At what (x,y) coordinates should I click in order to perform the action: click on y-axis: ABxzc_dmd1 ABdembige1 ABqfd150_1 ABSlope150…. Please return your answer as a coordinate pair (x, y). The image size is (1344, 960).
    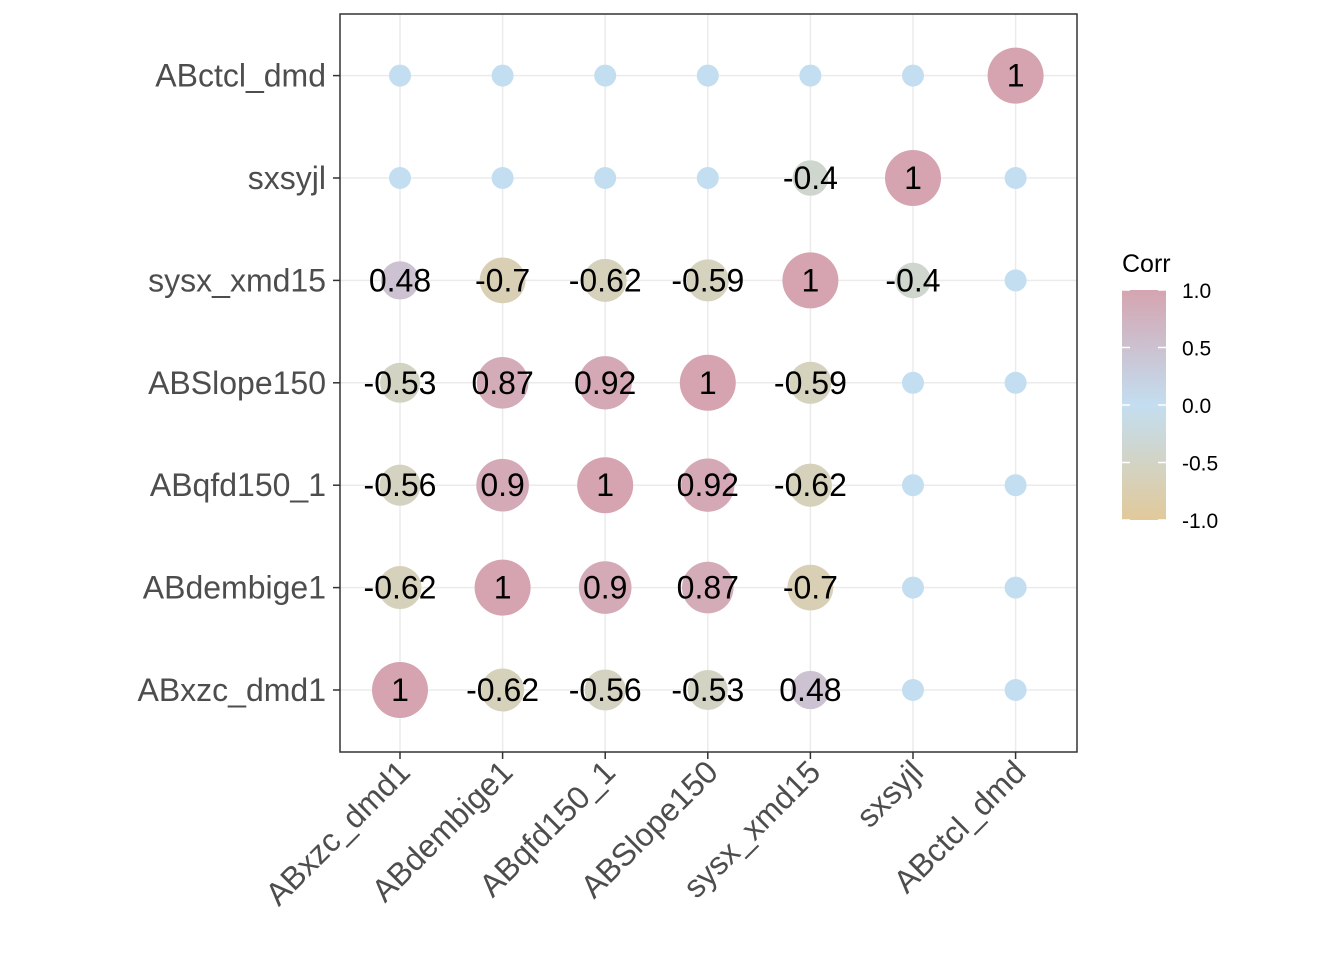
    Looking at the image, I should click on (238, 383).